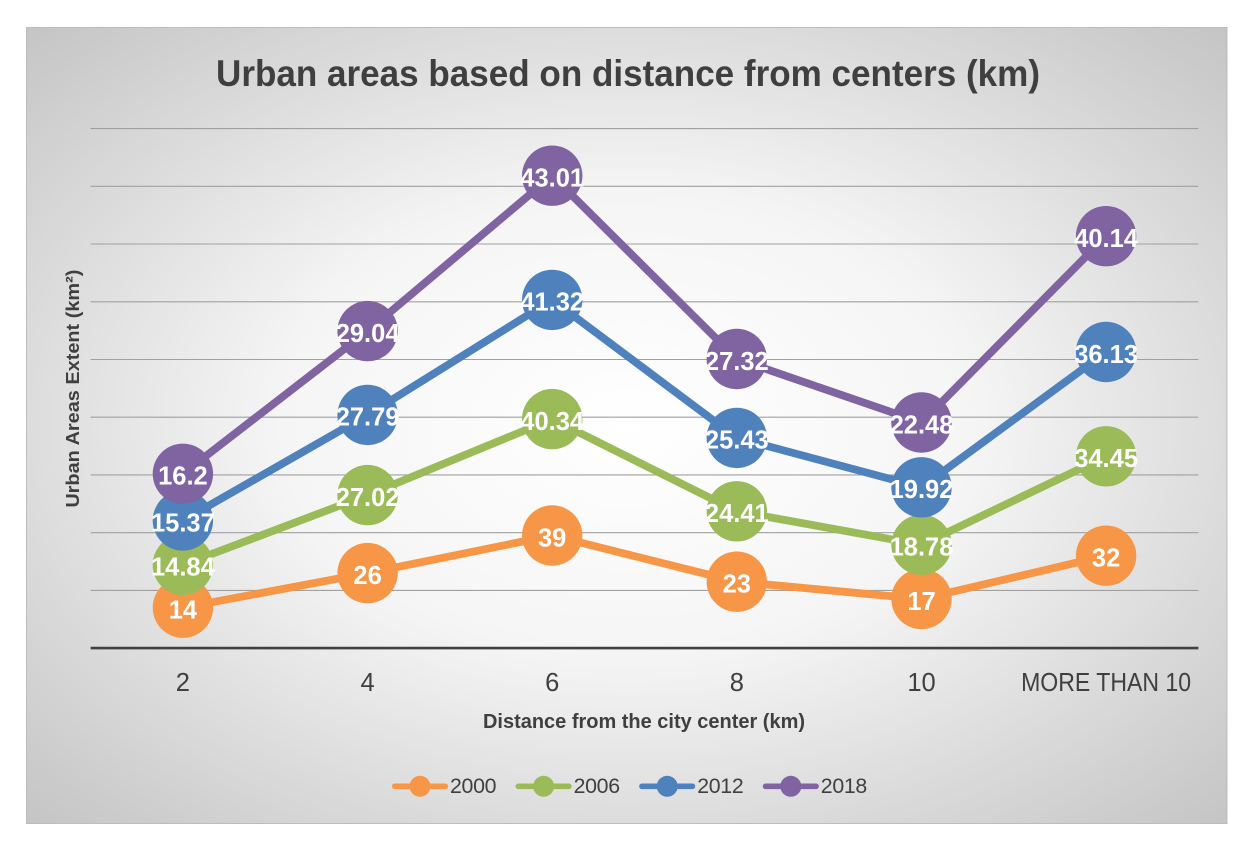 This screenshot has width=1254, height=853. I want to click on svg-text: 27.32, so click(737, 362).